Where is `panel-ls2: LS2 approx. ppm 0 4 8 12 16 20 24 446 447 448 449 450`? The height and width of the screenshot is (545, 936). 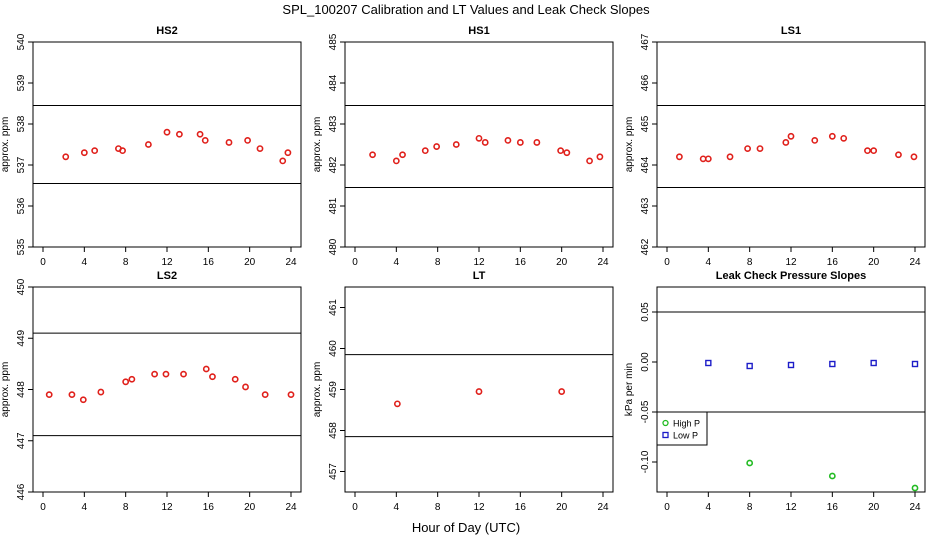 panel-ls2: LS2 approx. ppm 0 4 8 12 16 20 24 446 447 448 449 450 is located at coordinates (151, 391).